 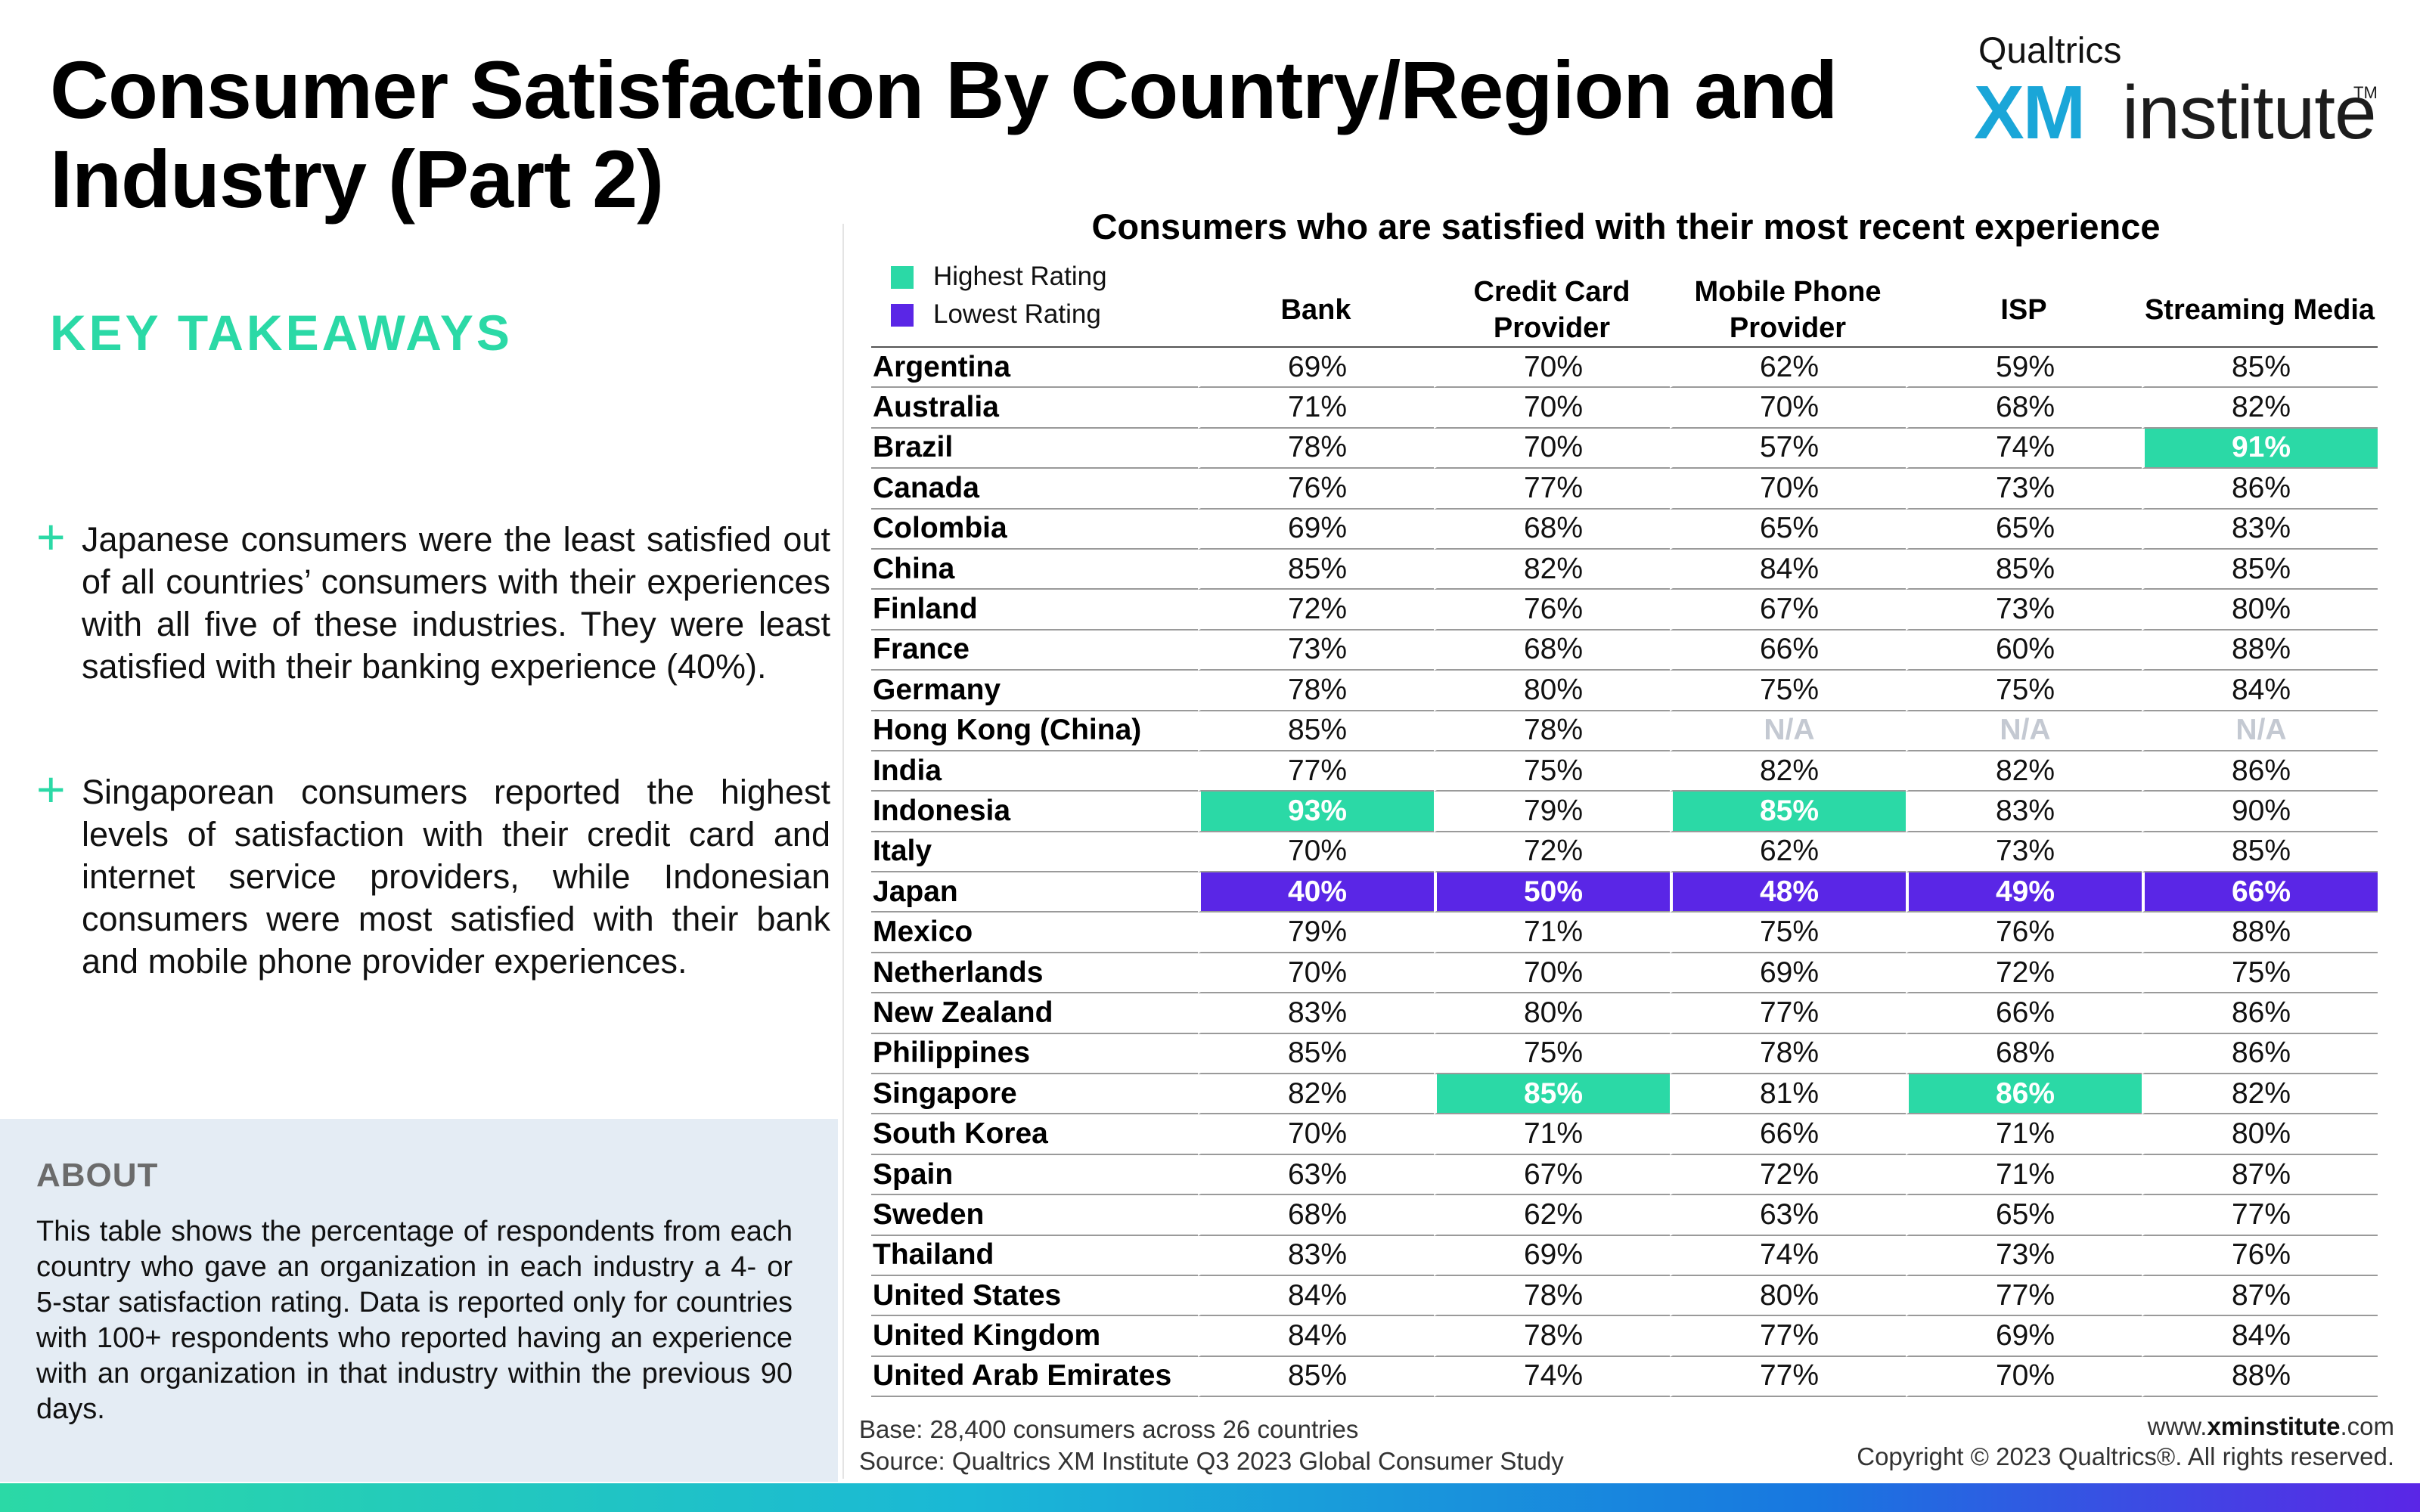 I want to click on brand-company-name: Qualtrics, so click(x=2050, y=51).